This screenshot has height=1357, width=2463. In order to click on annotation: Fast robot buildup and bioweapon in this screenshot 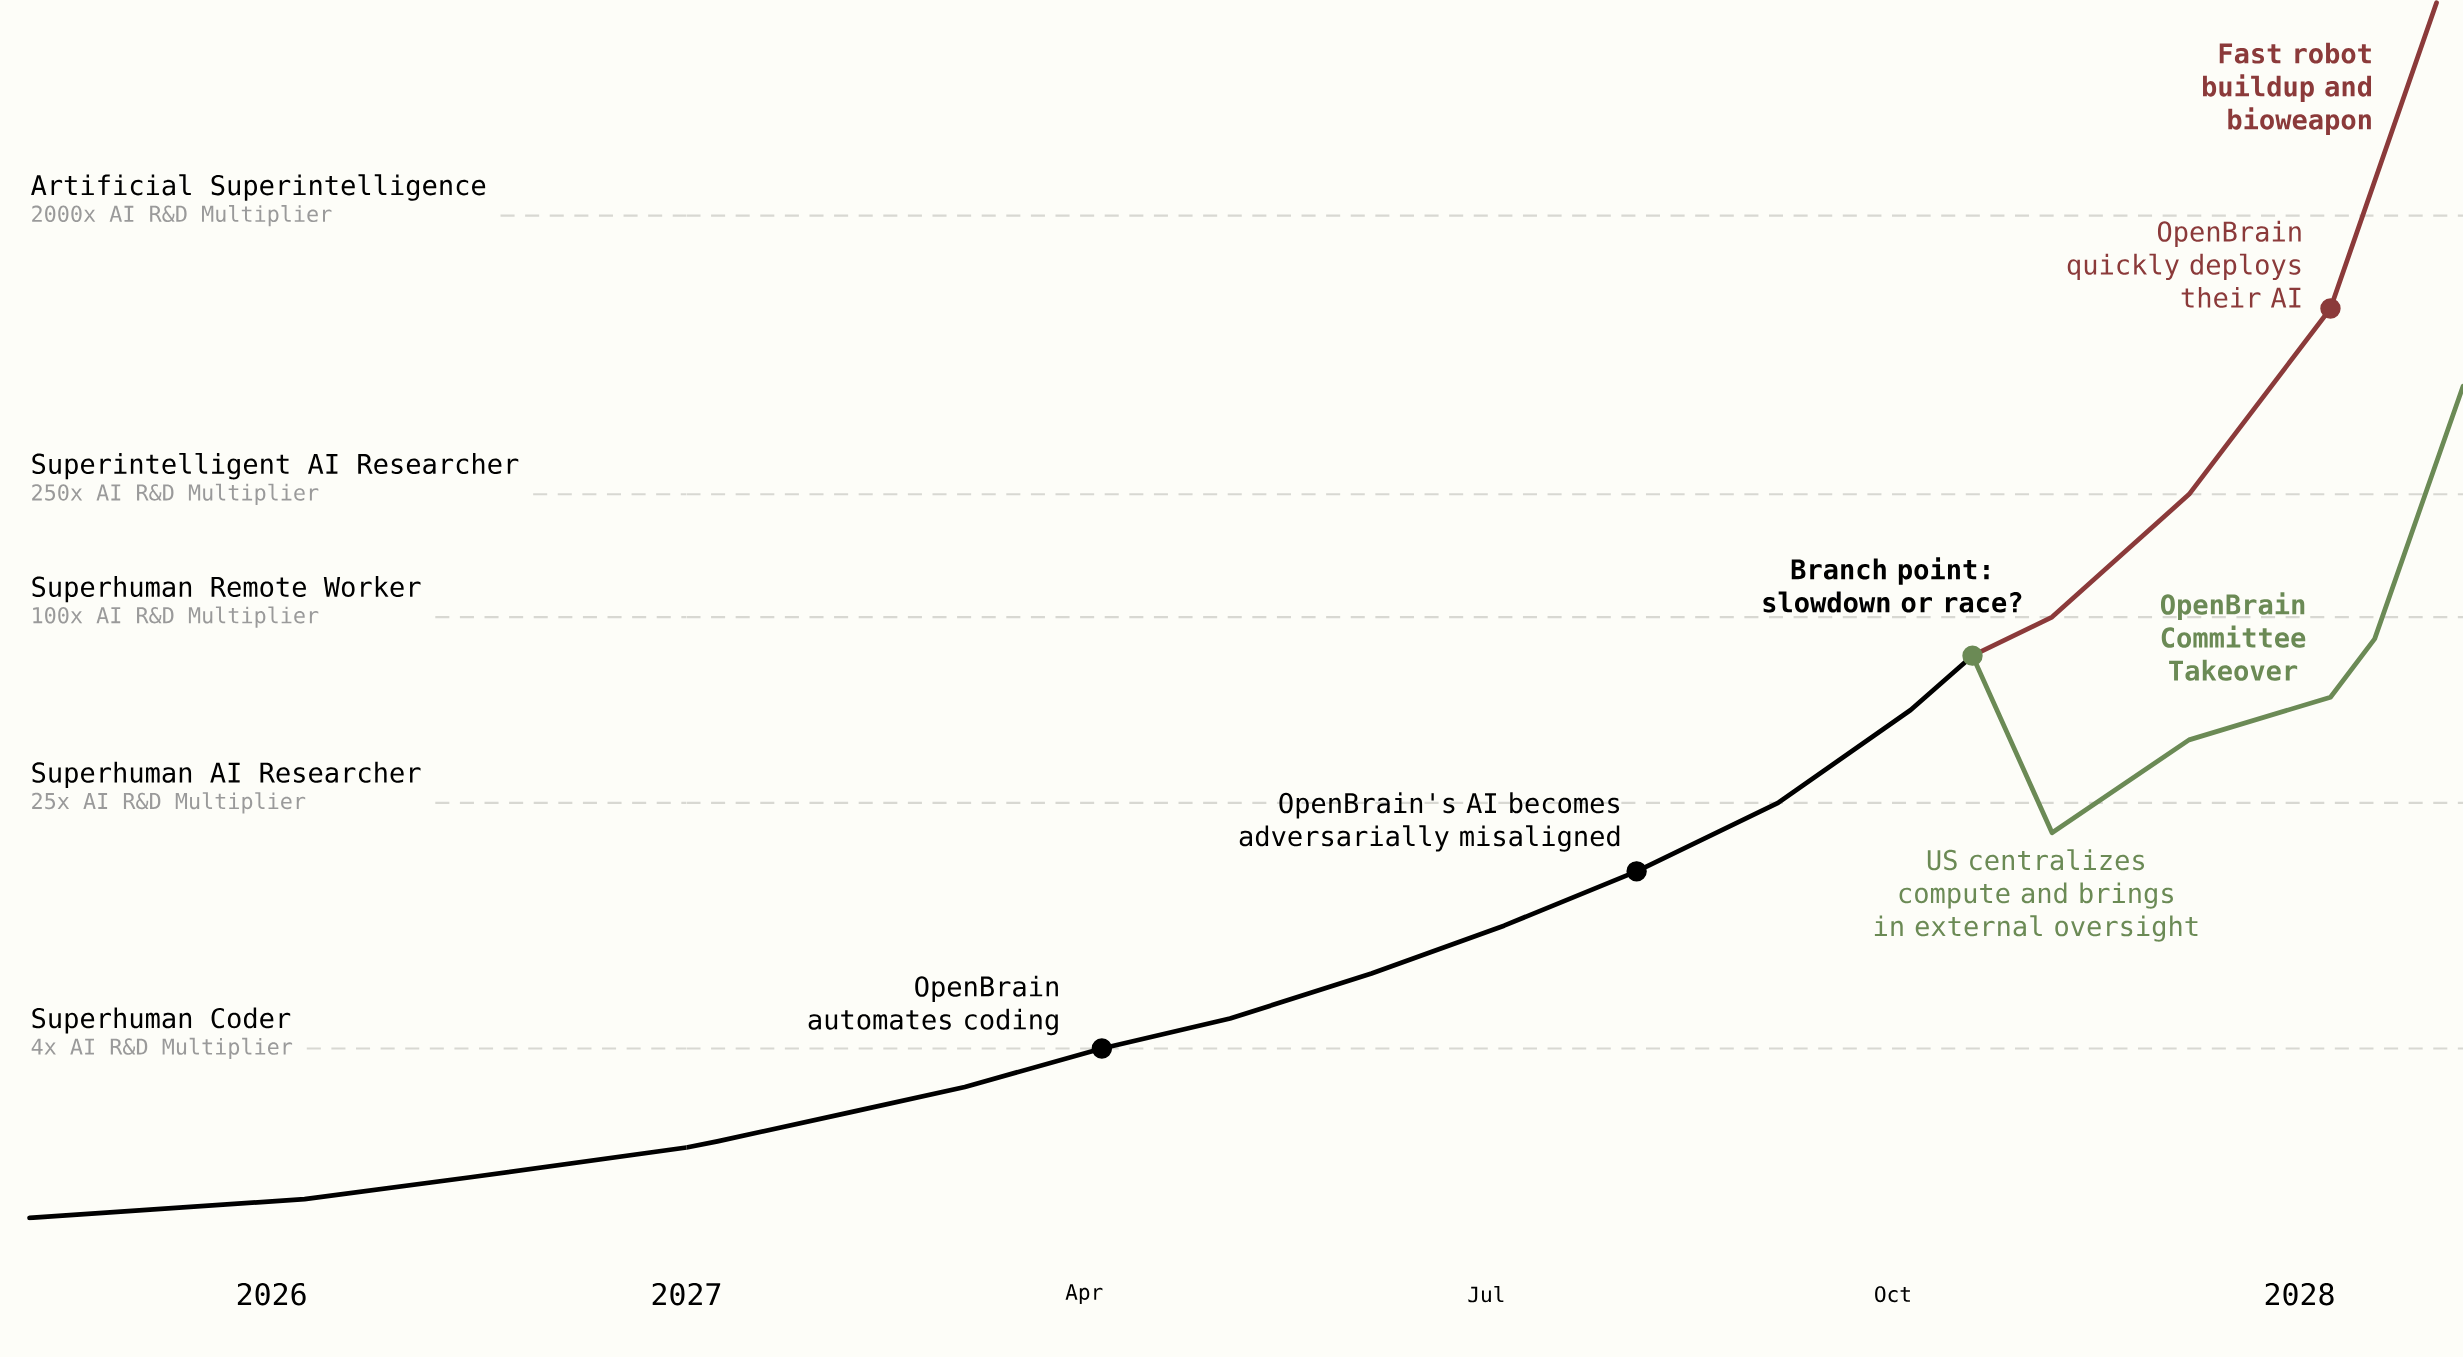, I will do `click(2287, 88)`.